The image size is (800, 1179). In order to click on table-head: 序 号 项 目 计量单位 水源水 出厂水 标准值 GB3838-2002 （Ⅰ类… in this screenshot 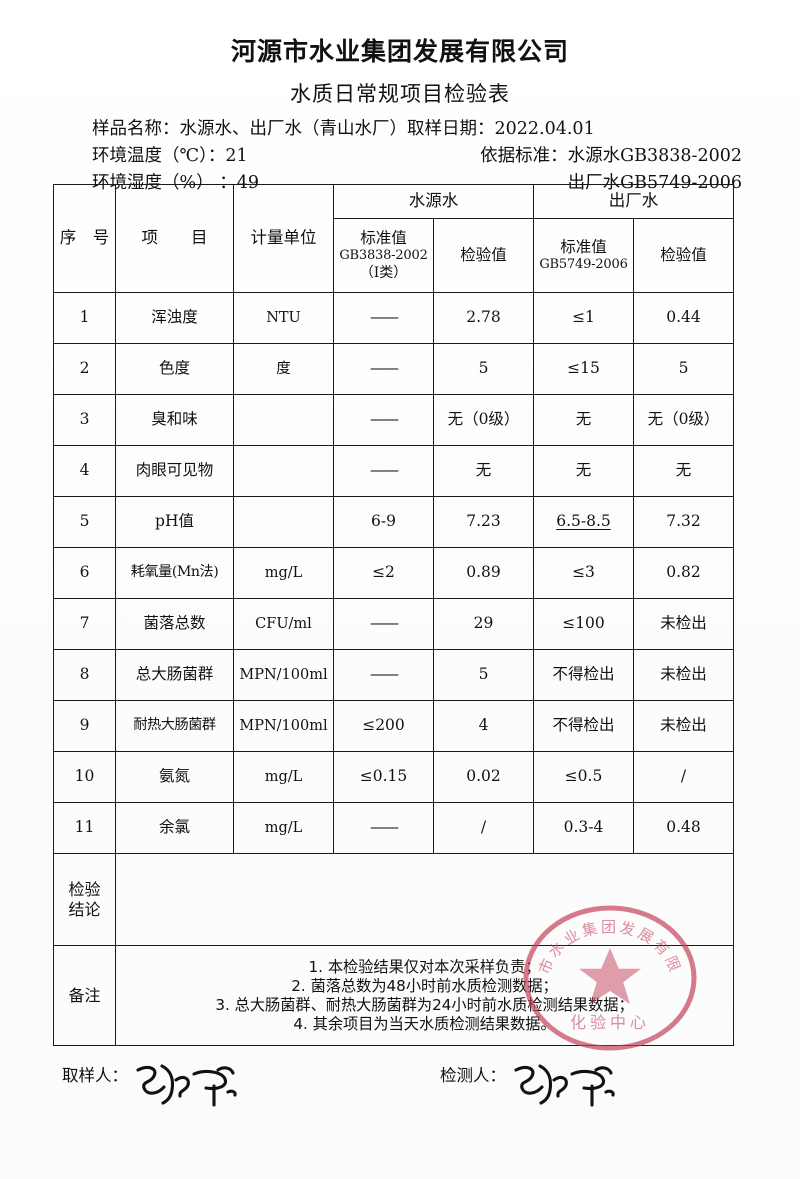, I will do `click(393, 238)`.